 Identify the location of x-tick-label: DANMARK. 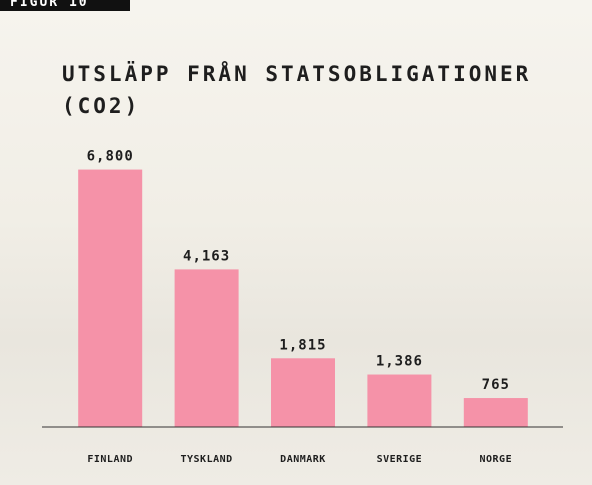
(303, 459).